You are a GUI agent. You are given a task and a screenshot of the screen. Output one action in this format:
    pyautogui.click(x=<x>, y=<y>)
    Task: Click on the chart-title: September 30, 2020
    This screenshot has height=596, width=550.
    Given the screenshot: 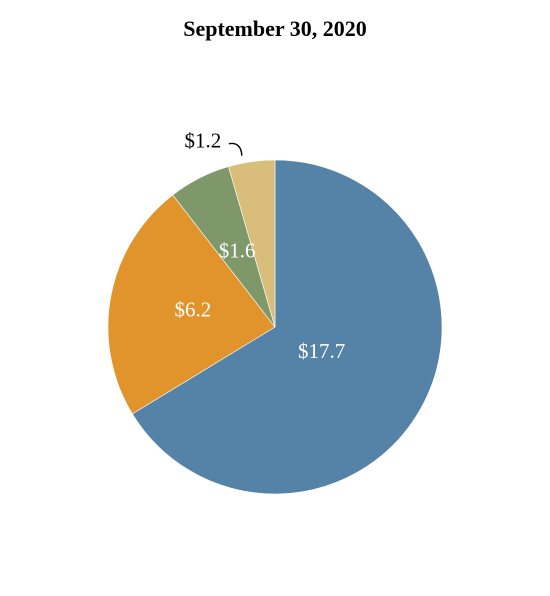 What is the action you would take?
    pyautogui.click(x=275, y=28)
    